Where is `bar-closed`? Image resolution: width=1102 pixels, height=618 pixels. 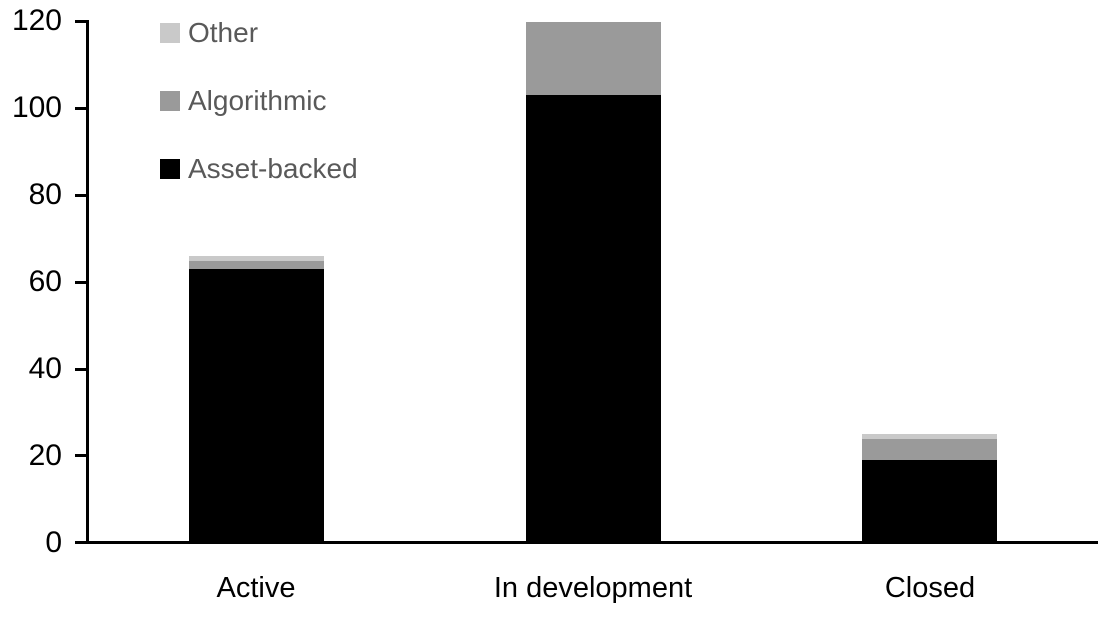
bar-closed is located at coordinates (929, 488).